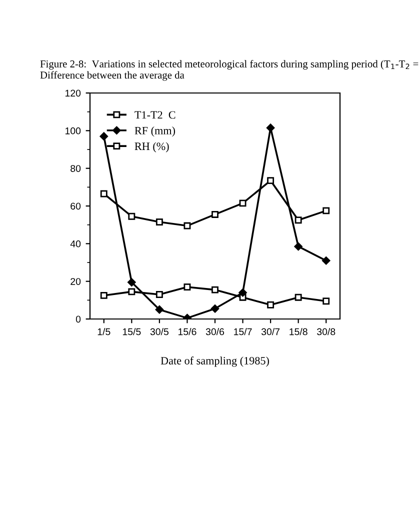  What do you see at coordinates (215, 332) in the screenshot?
I see `x-tick-label: 30/6` at bounding box center [215, 332].